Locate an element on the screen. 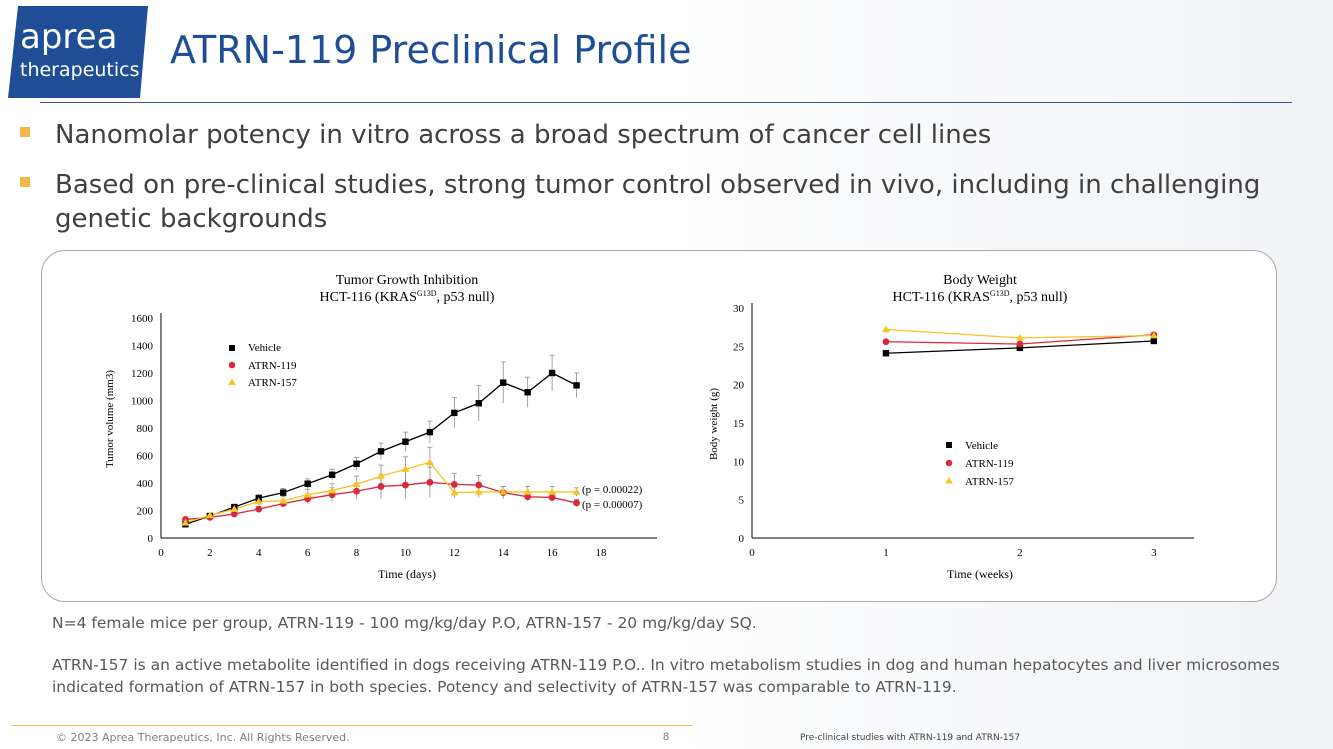 This screenshot has height=749, width=1333. chart2-subtitle: HCT-116 (KRASG13D, p53 null) is located at coordinates (980, 297).